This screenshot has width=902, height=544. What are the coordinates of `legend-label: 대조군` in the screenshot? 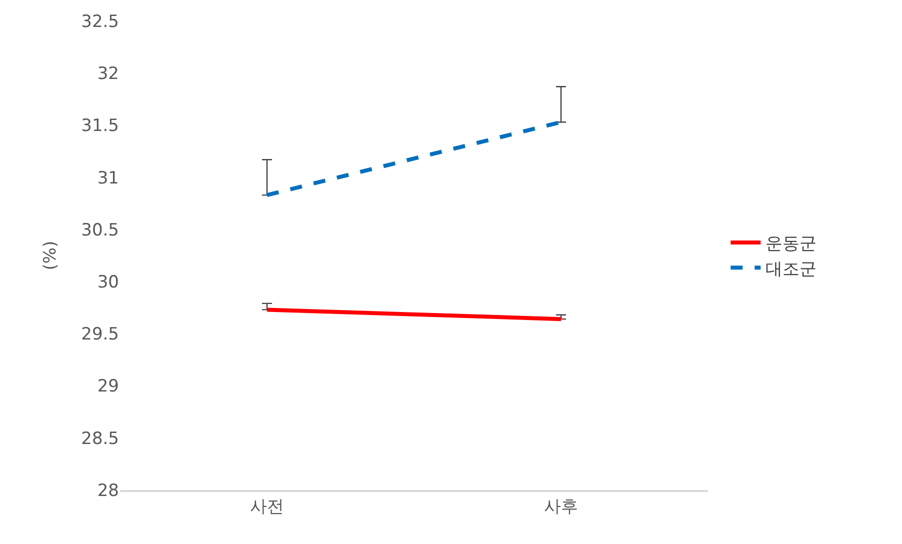 It's located at (791, 269).